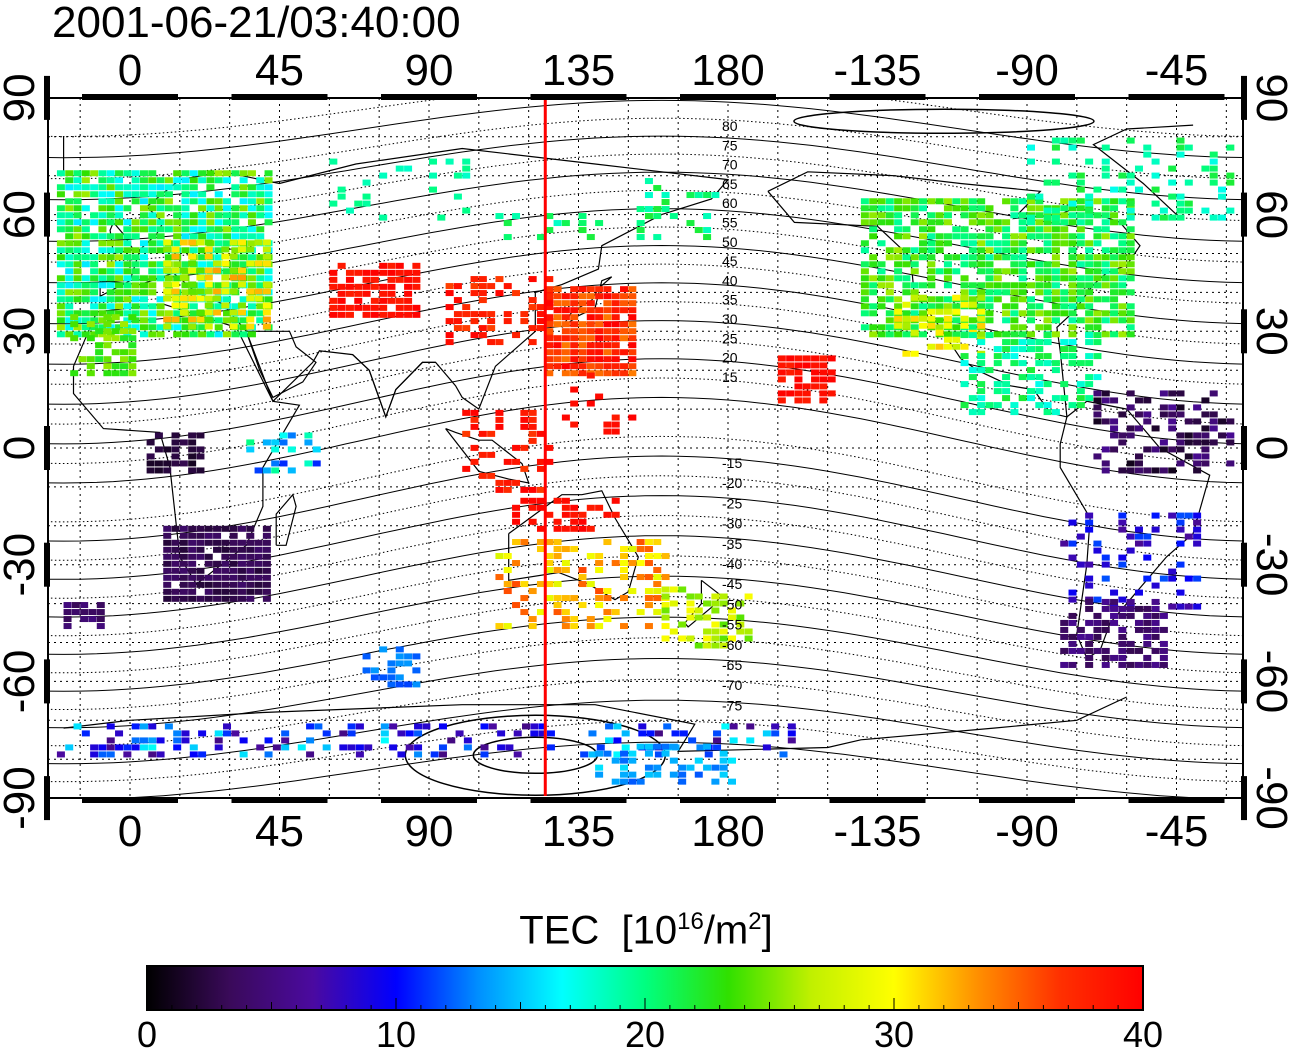 This screenshot has width=1292, height=1057. I want to click on mag-contour, so click(645, 654).